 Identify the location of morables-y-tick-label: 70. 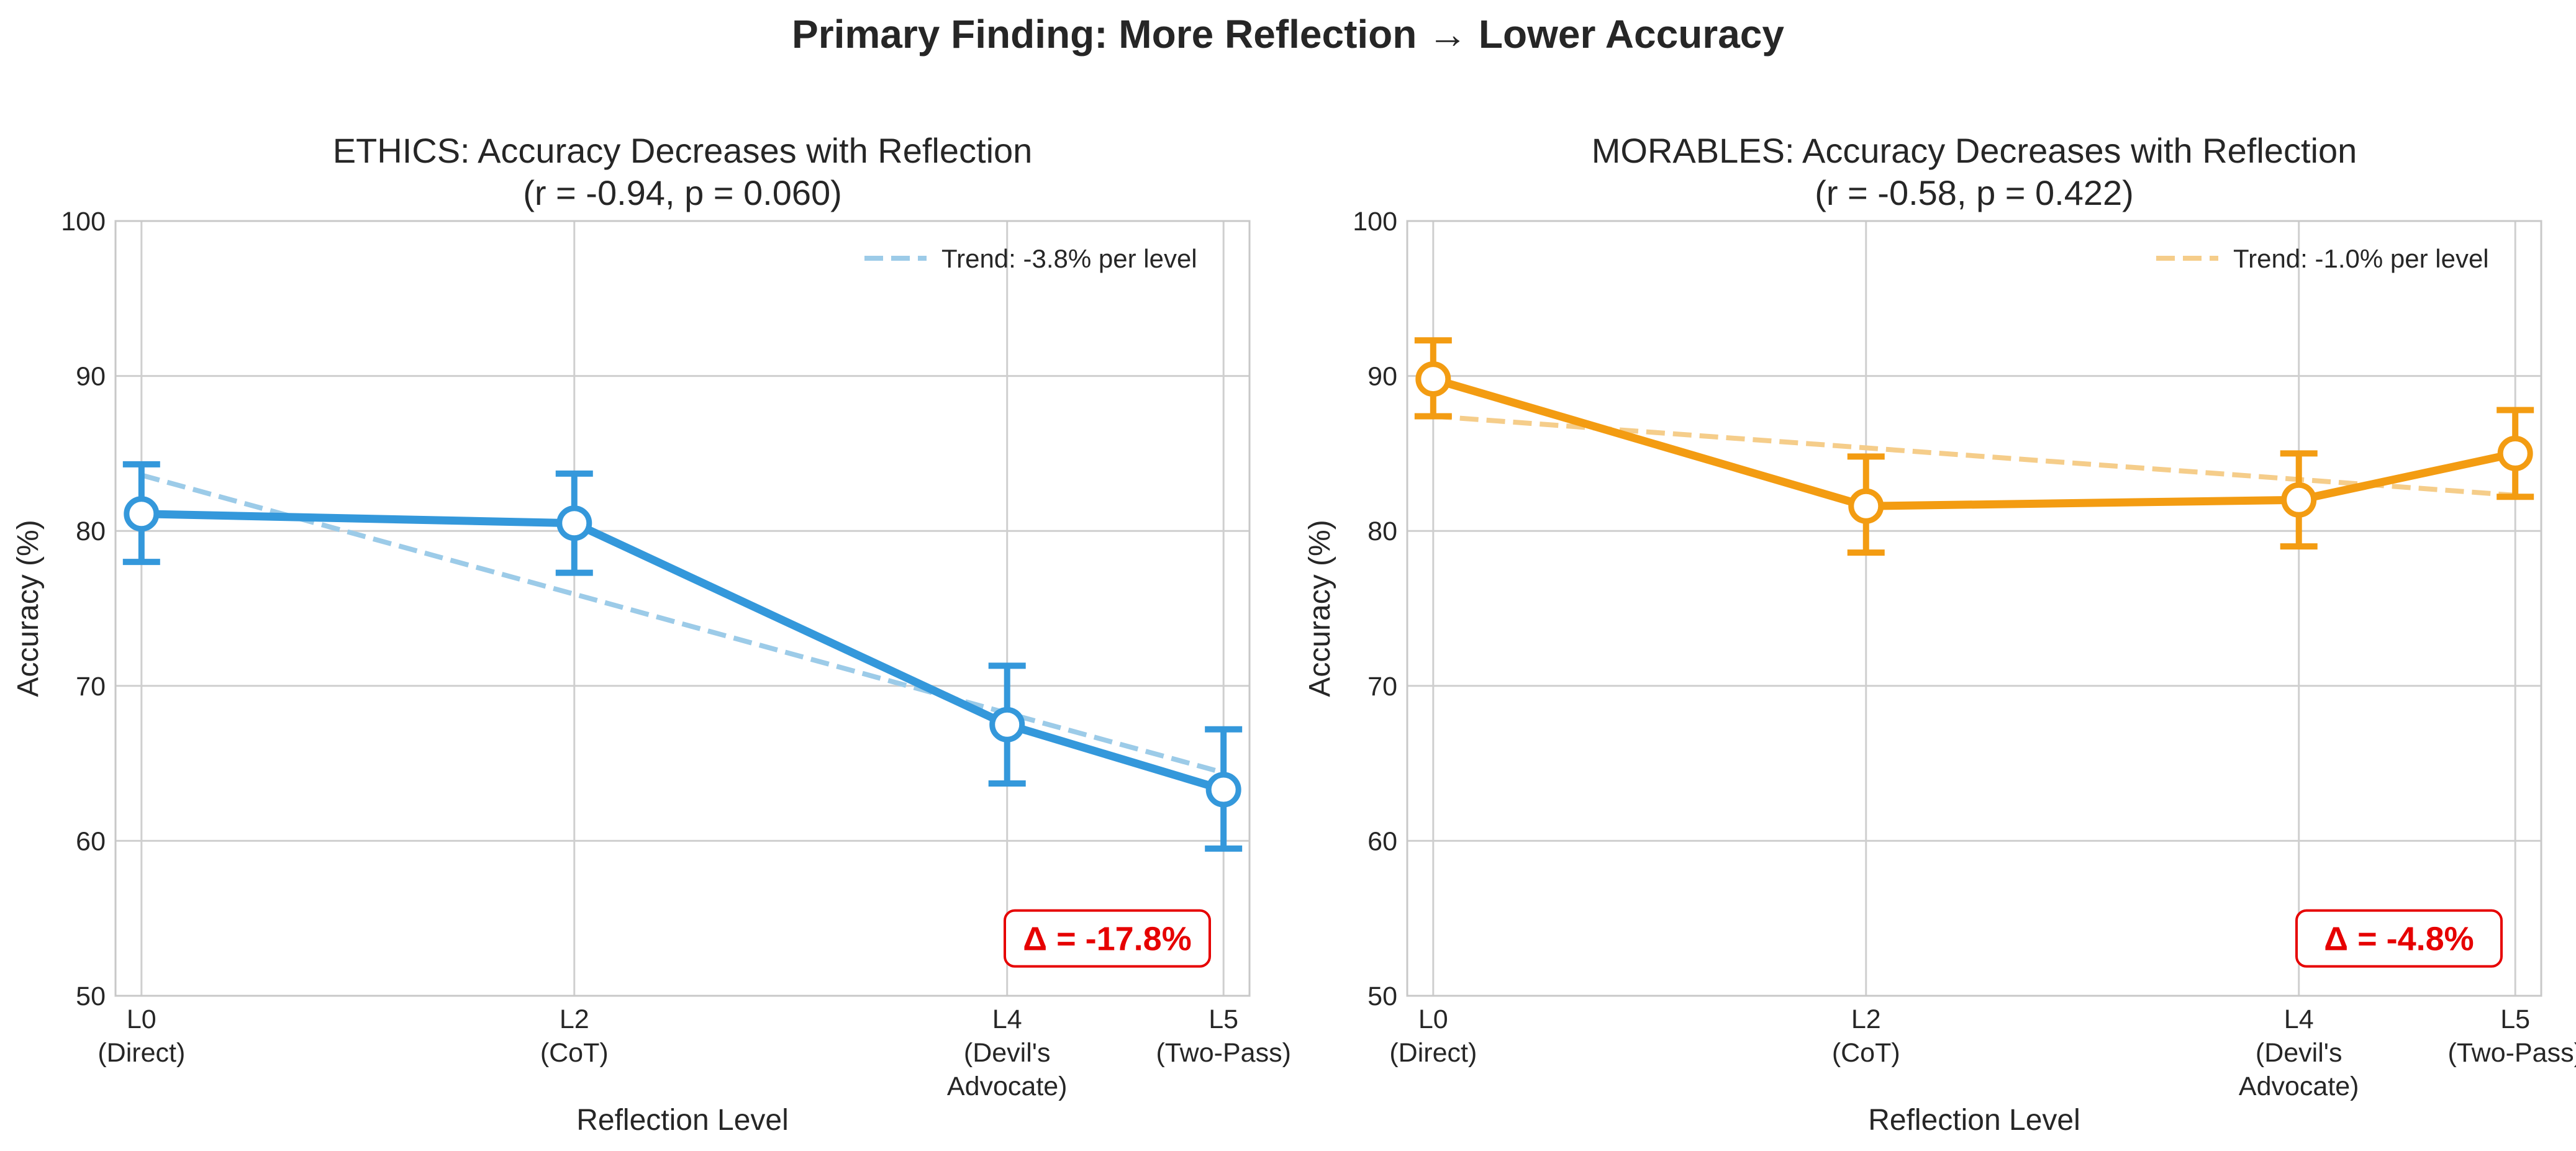
(1382, 687).